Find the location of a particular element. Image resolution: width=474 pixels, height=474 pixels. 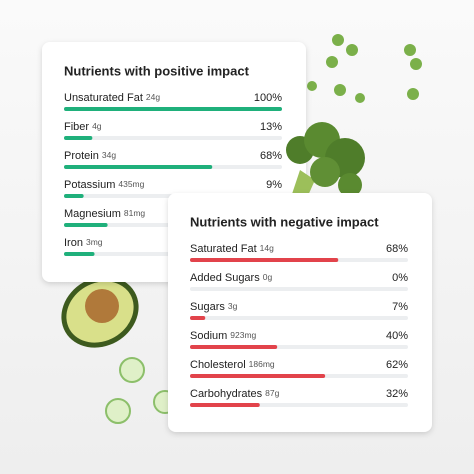

nutrient-label: Sugars 3g is located at coordinates (214, 307).